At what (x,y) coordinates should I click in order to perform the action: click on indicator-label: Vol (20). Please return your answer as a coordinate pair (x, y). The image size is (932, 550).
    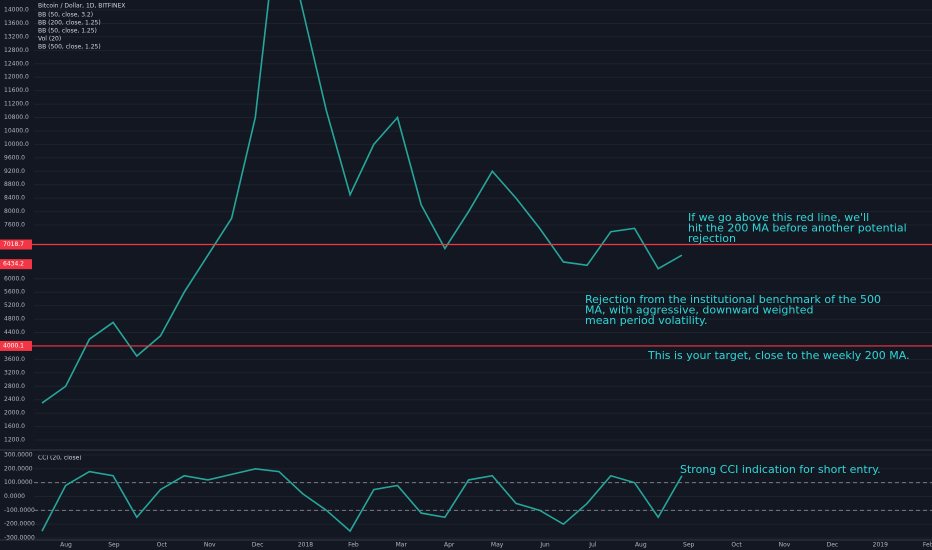
    Looking at the image, I should click on (49, 39).